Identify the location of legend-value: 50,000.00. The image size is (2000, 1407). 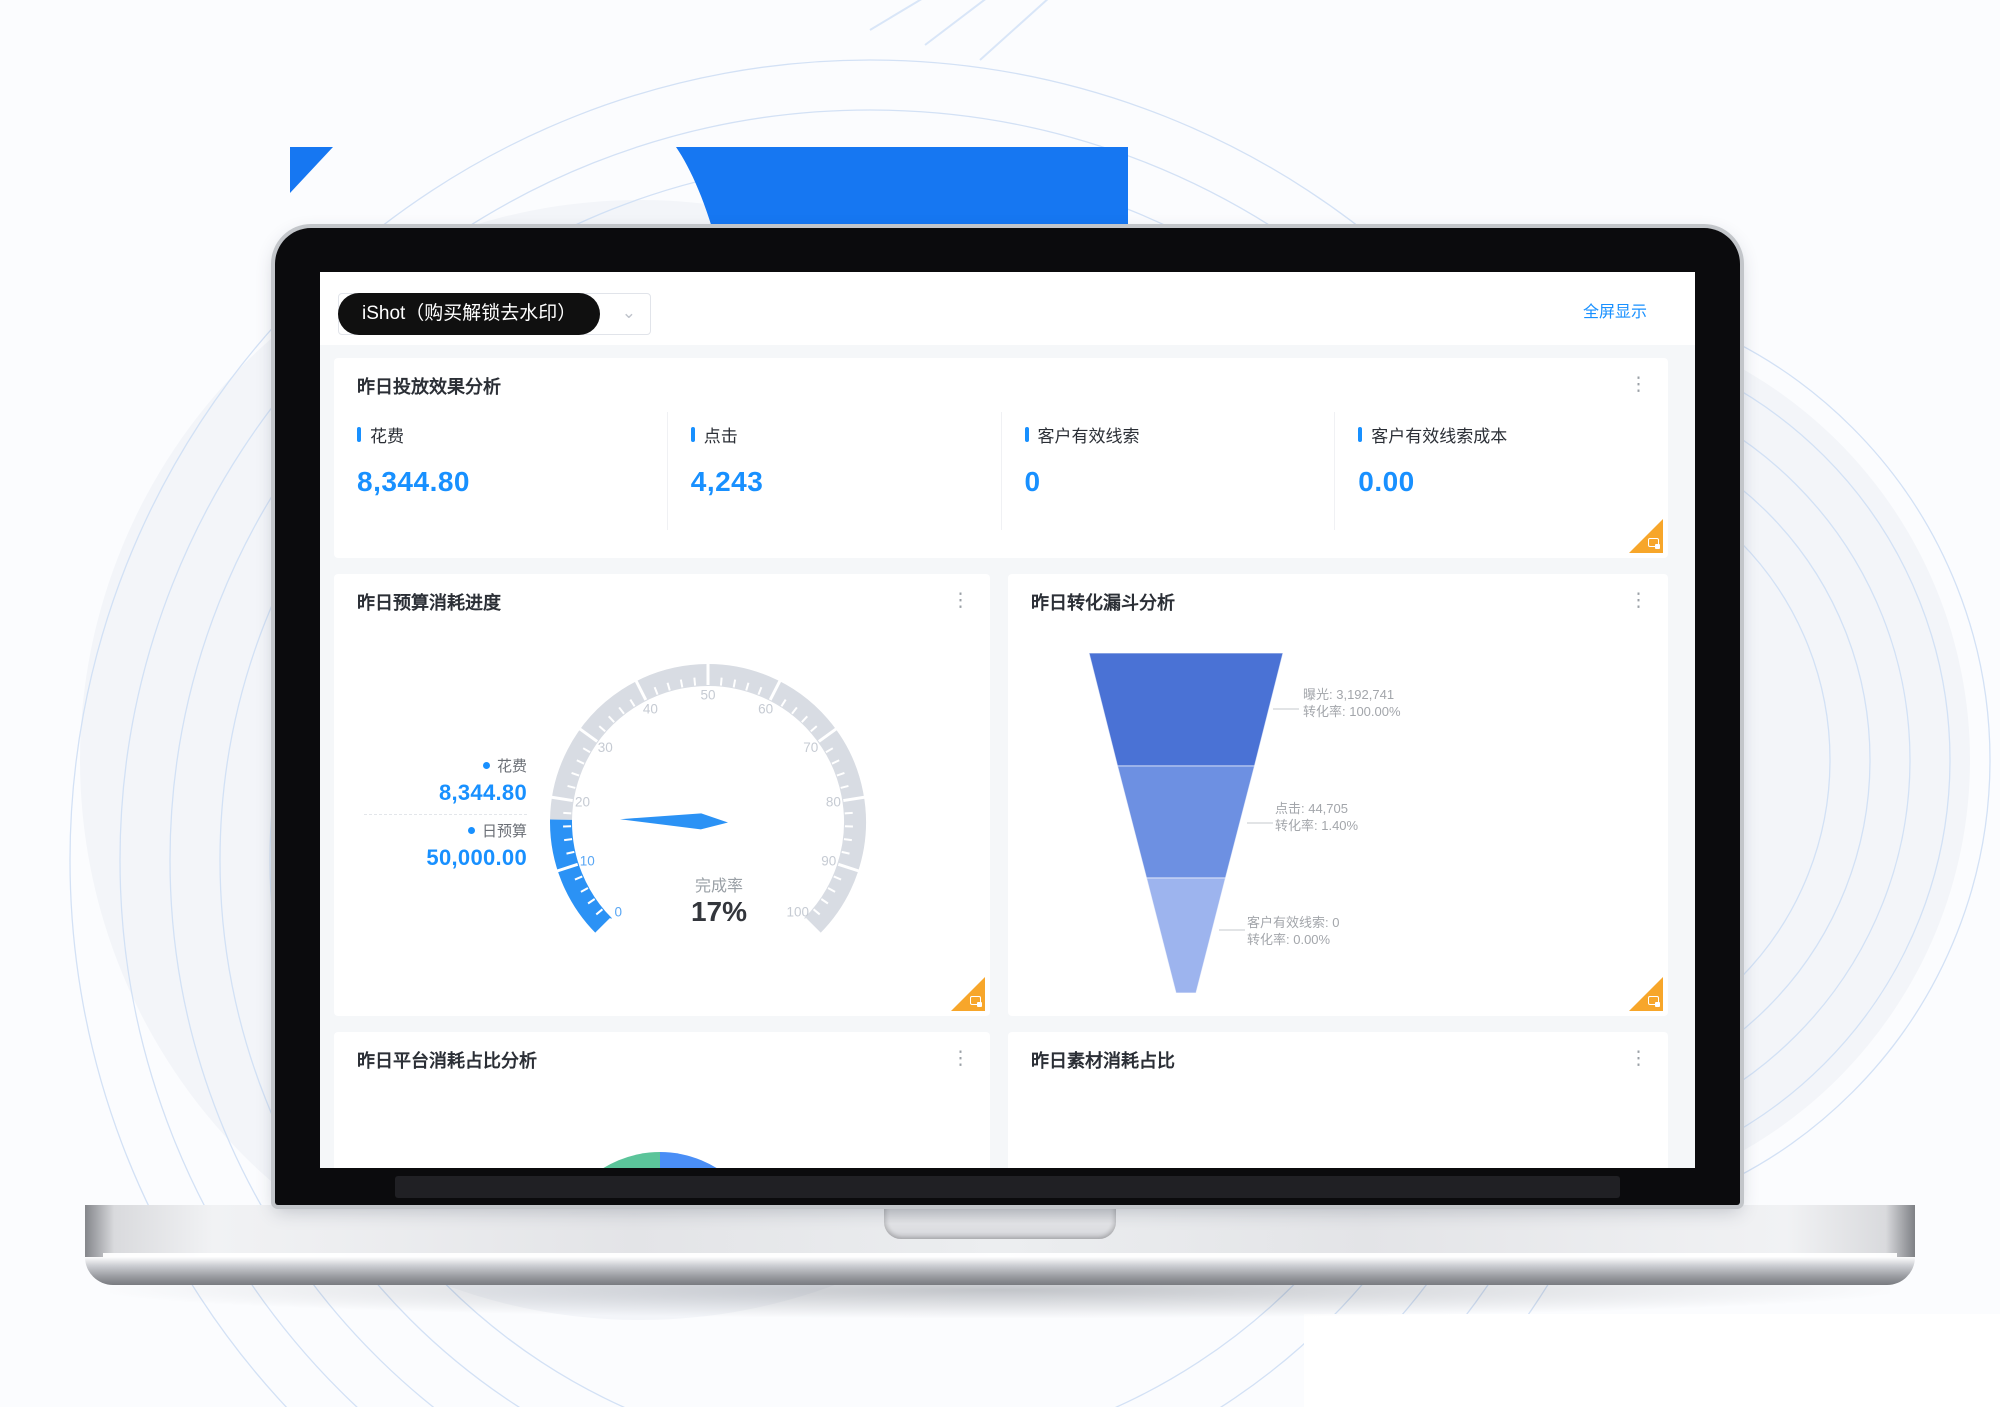
(476, 857).